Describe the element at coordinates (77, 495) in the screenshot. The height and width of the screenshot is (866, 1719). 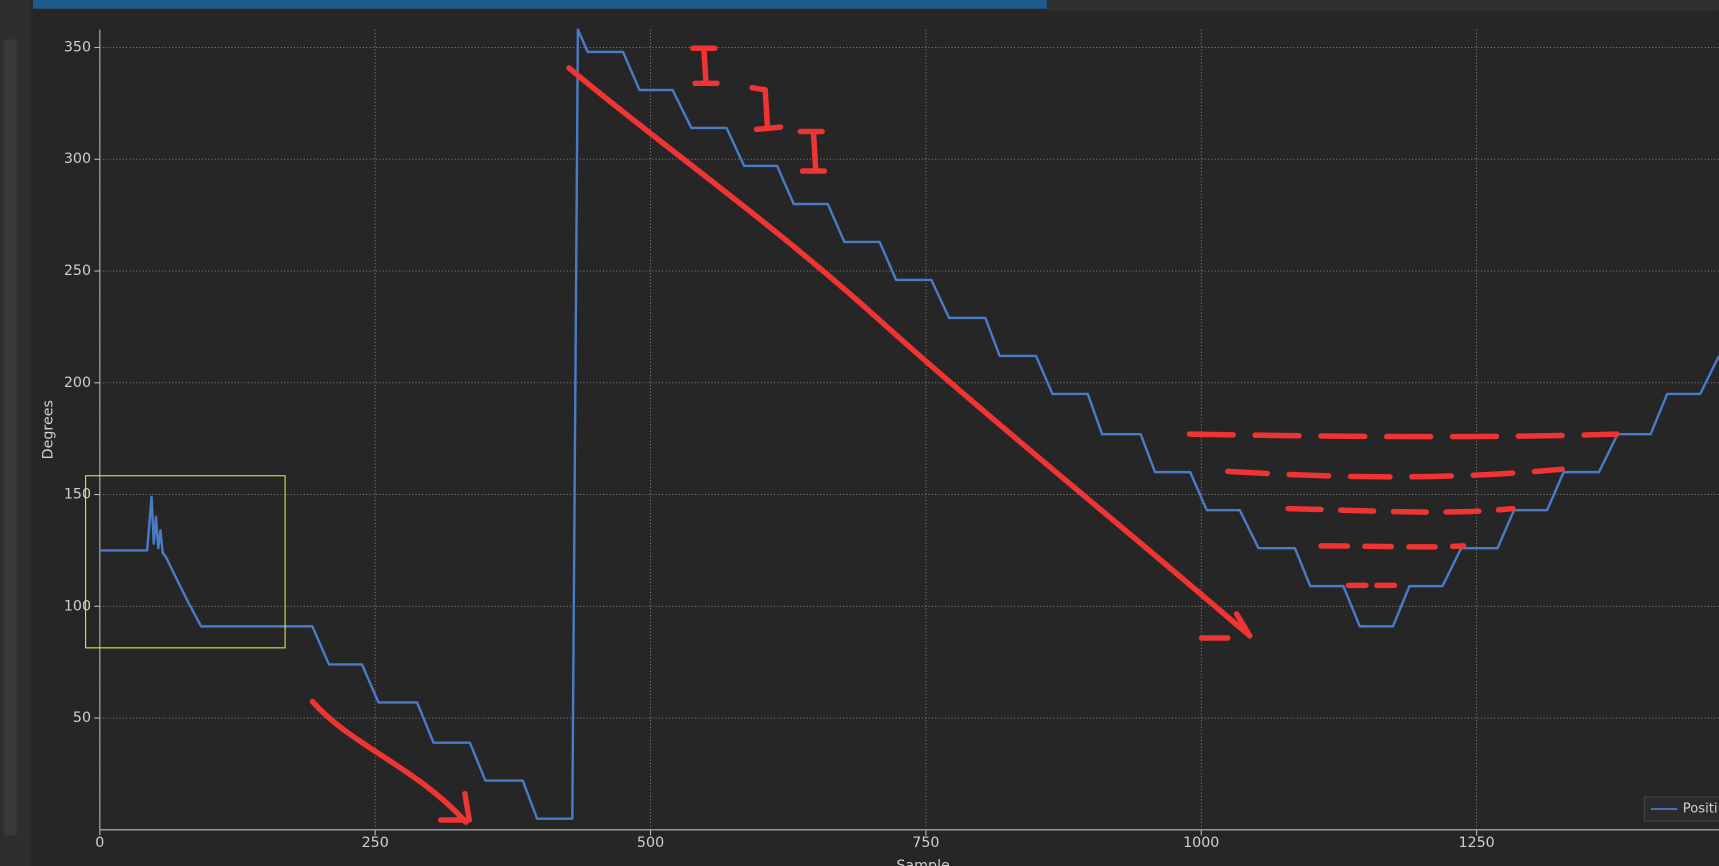
I see `y-tick-label: 150` at that location.